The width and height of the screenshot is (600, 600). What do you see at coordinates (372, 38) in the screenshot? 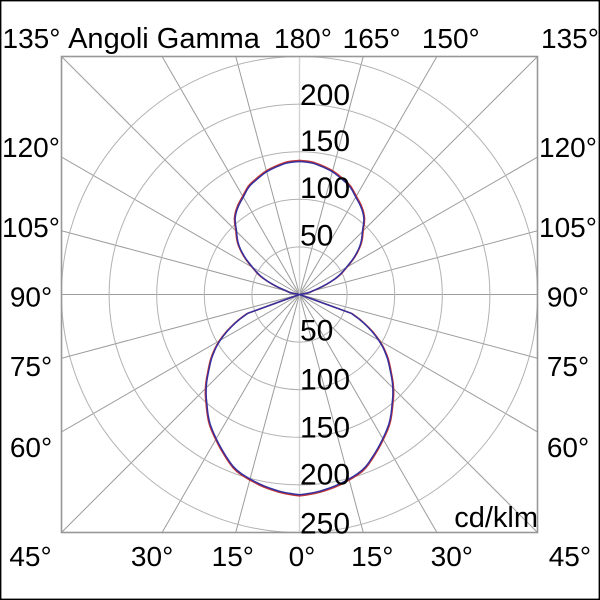
I see `svg-text: 165°` at bounding box center [372, 38].